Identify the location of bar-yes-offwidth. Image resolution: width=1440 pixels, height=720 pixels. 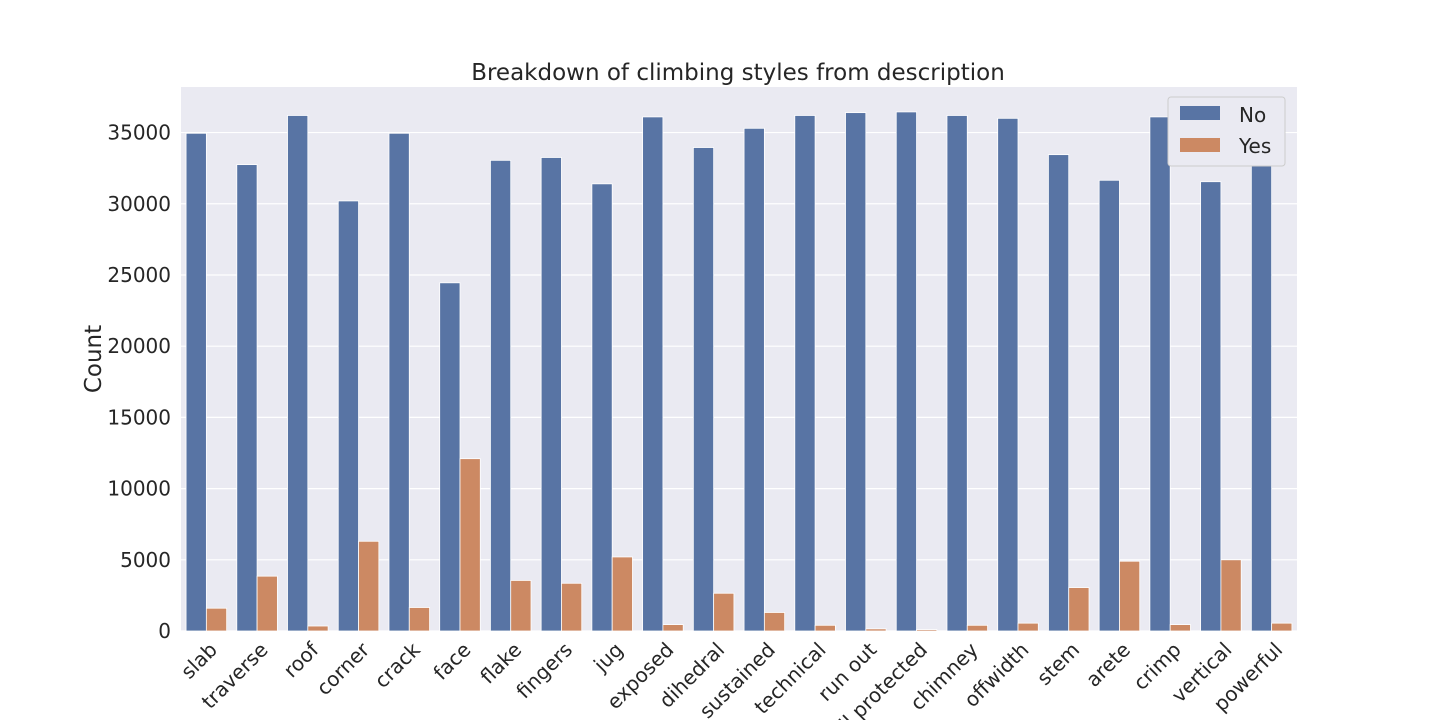
(1028, 627).